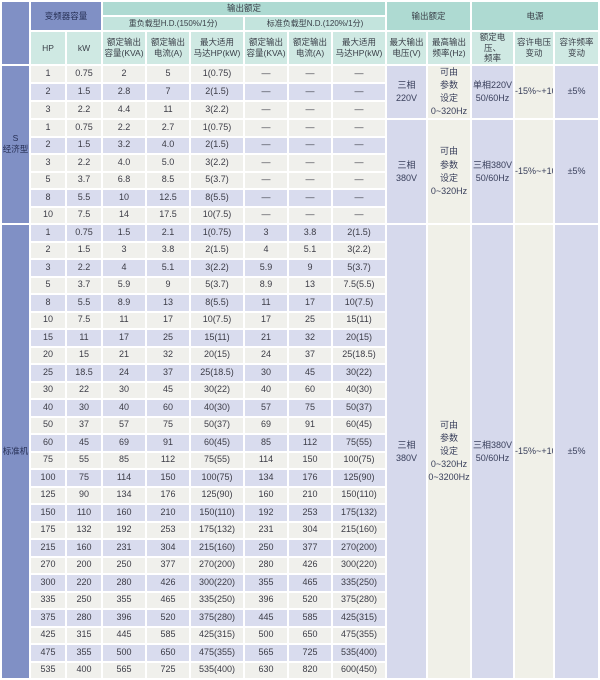 Image resolution: width=600 pixels, height=680 pixels. I want to click on table-cell: 150, so click(310, 460).